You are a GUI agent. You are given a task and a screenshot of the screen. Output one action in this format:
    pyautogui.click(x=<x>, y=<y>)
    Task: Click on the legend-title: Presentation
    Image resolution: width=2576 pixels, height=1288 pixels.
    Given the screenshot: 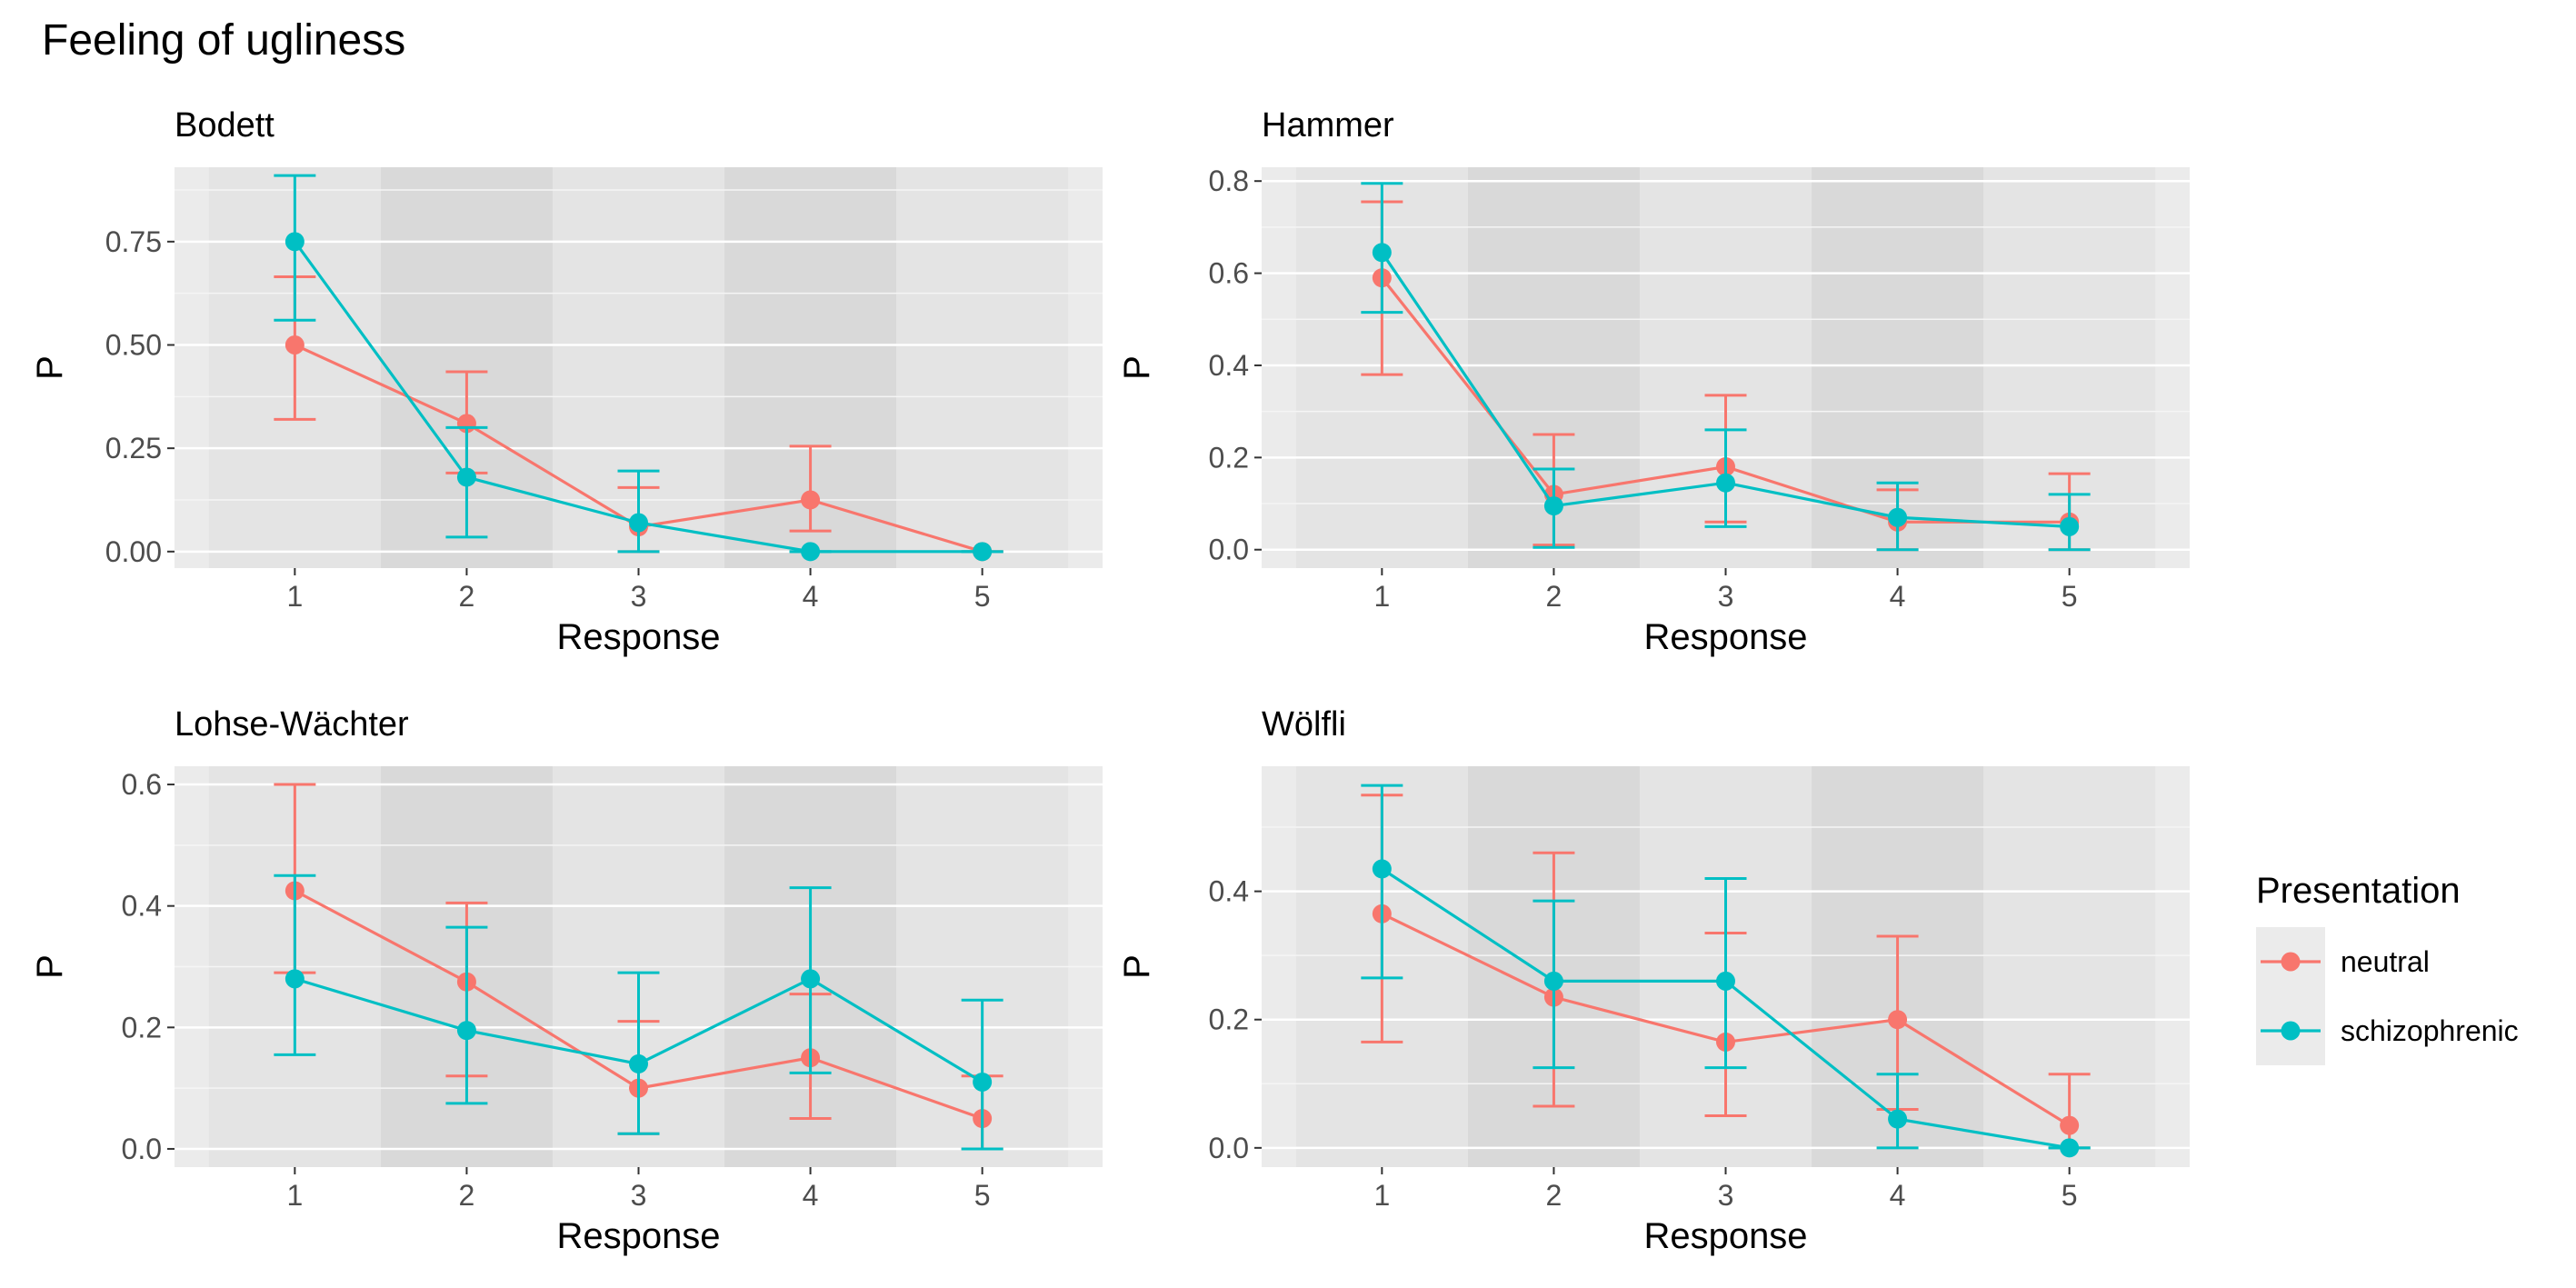 What is the action you would take?
    pyautogui.click(x=2358, y=891)
    